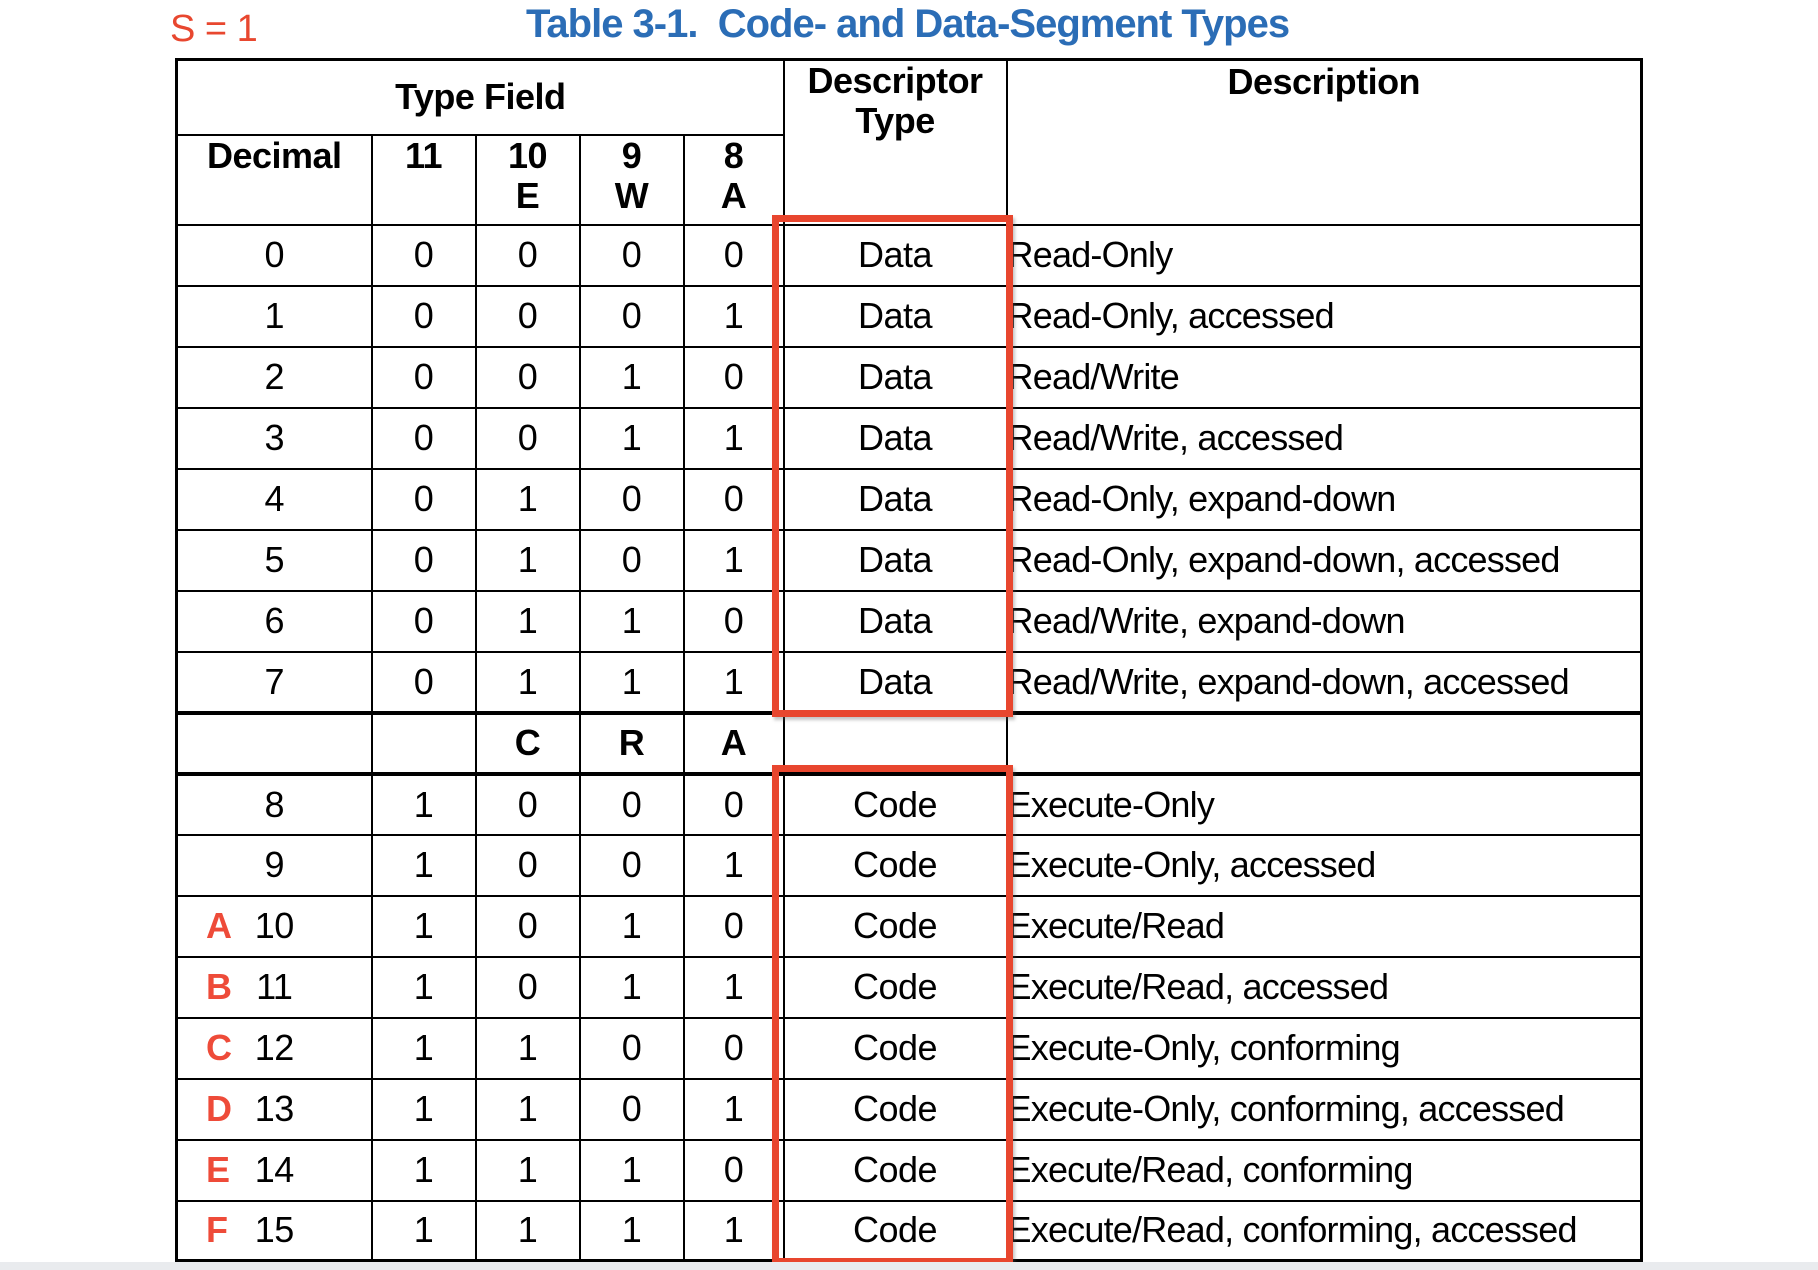 The width and height of the screenshot is (1818, 1270). Describe the element at coordinates (1324, 1109) in the screenshot. I see `description-cell: Execute-Only, conforming, accessed` at that location.